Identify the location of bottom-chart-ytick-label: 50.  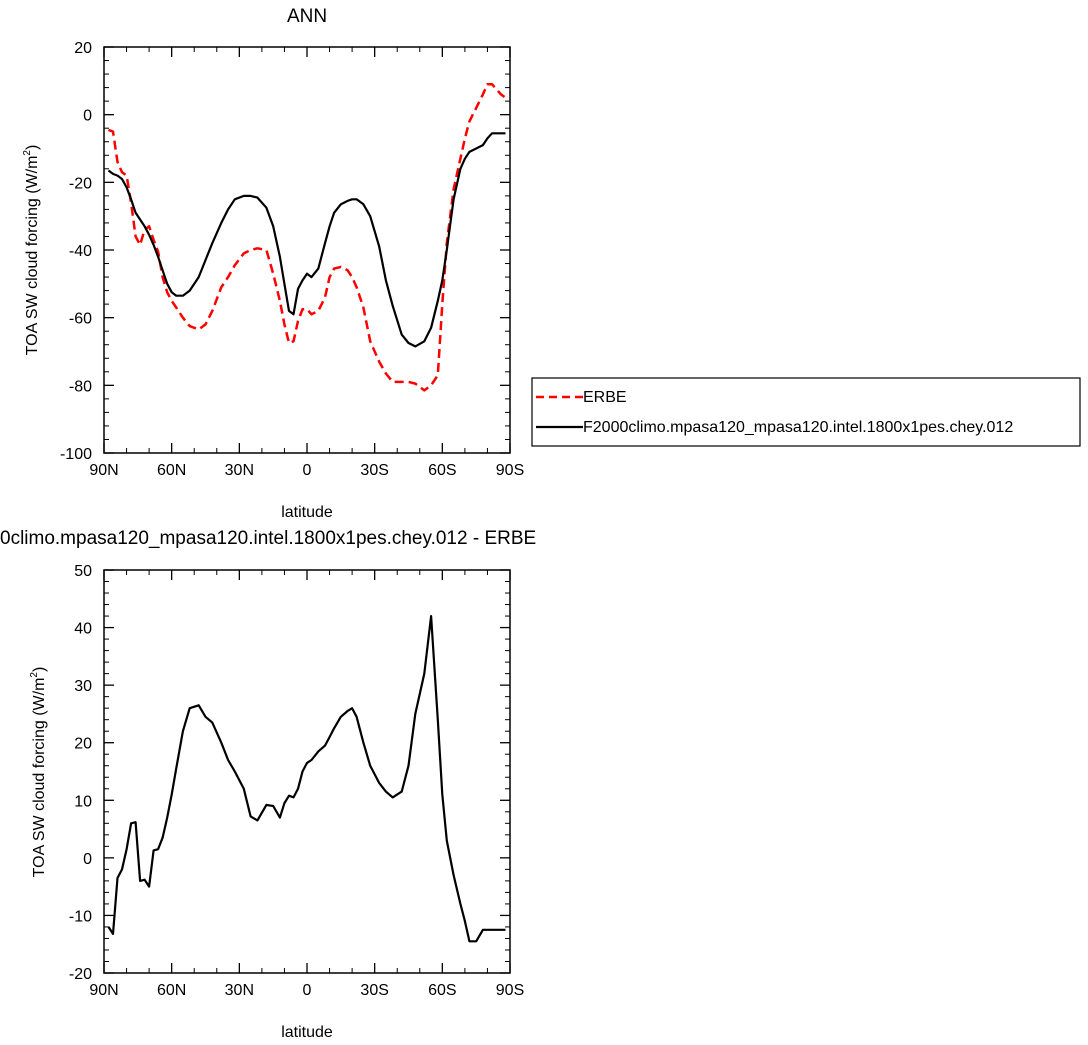
(83, 571).